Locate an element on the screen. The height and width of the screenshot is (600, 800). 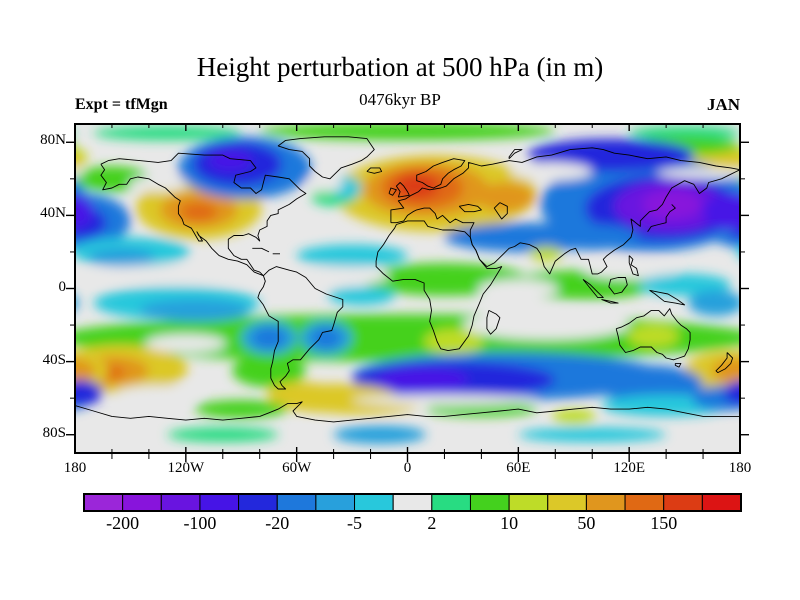
y-tick-label: 80S is located at coordinates (54, 432).